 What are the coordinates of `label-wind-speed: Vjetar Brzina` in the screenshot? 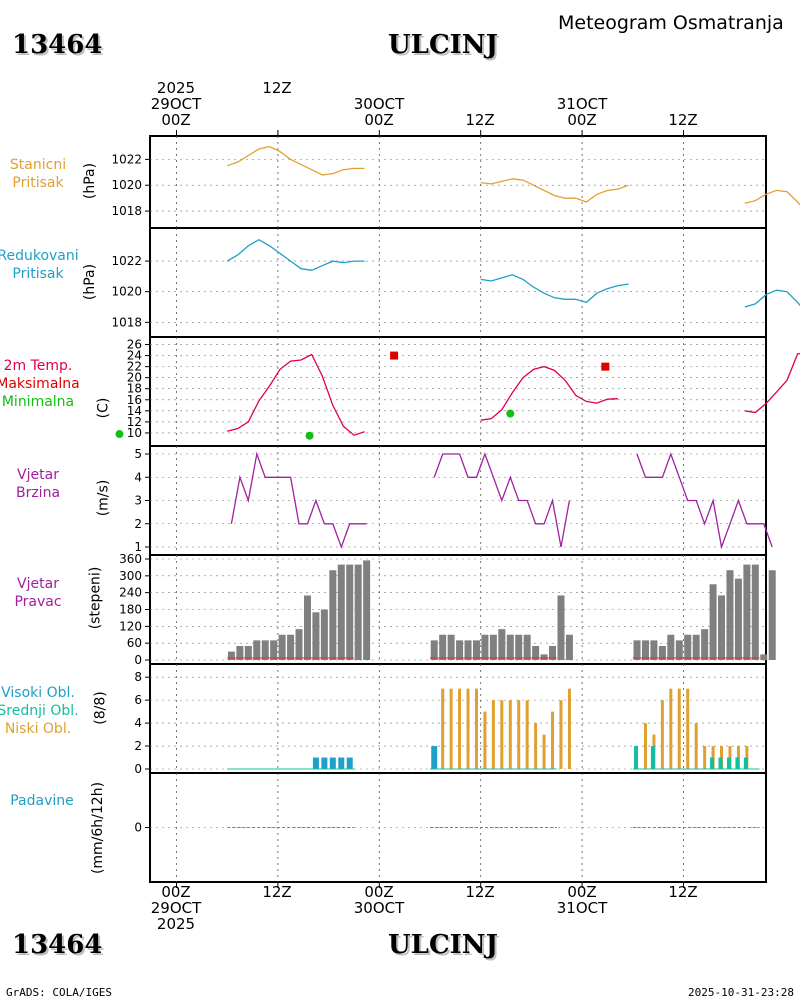 It's located at (38, 484).